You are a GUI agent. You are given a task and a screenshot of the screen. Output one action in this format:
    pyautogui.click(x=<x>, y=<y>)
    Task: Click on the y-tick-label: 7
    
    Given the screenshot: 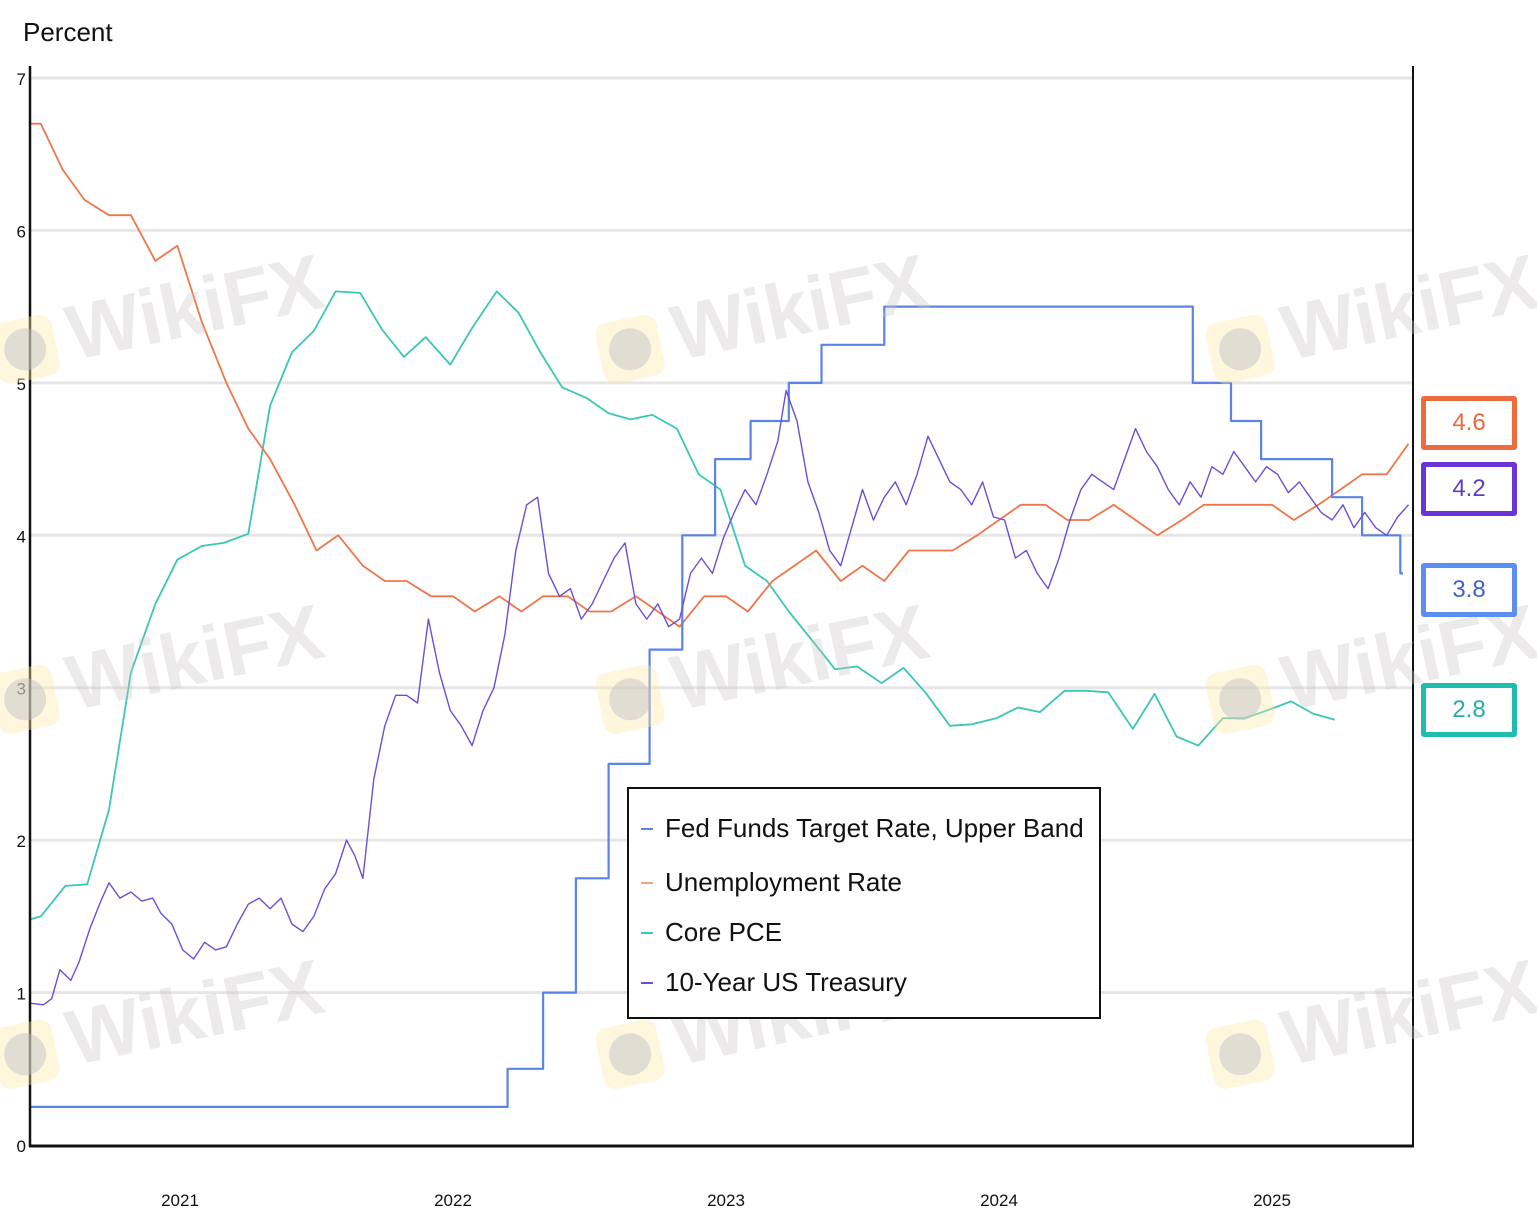 What is the action you would take?
    pyautogui.click(x=21, y=79)
    